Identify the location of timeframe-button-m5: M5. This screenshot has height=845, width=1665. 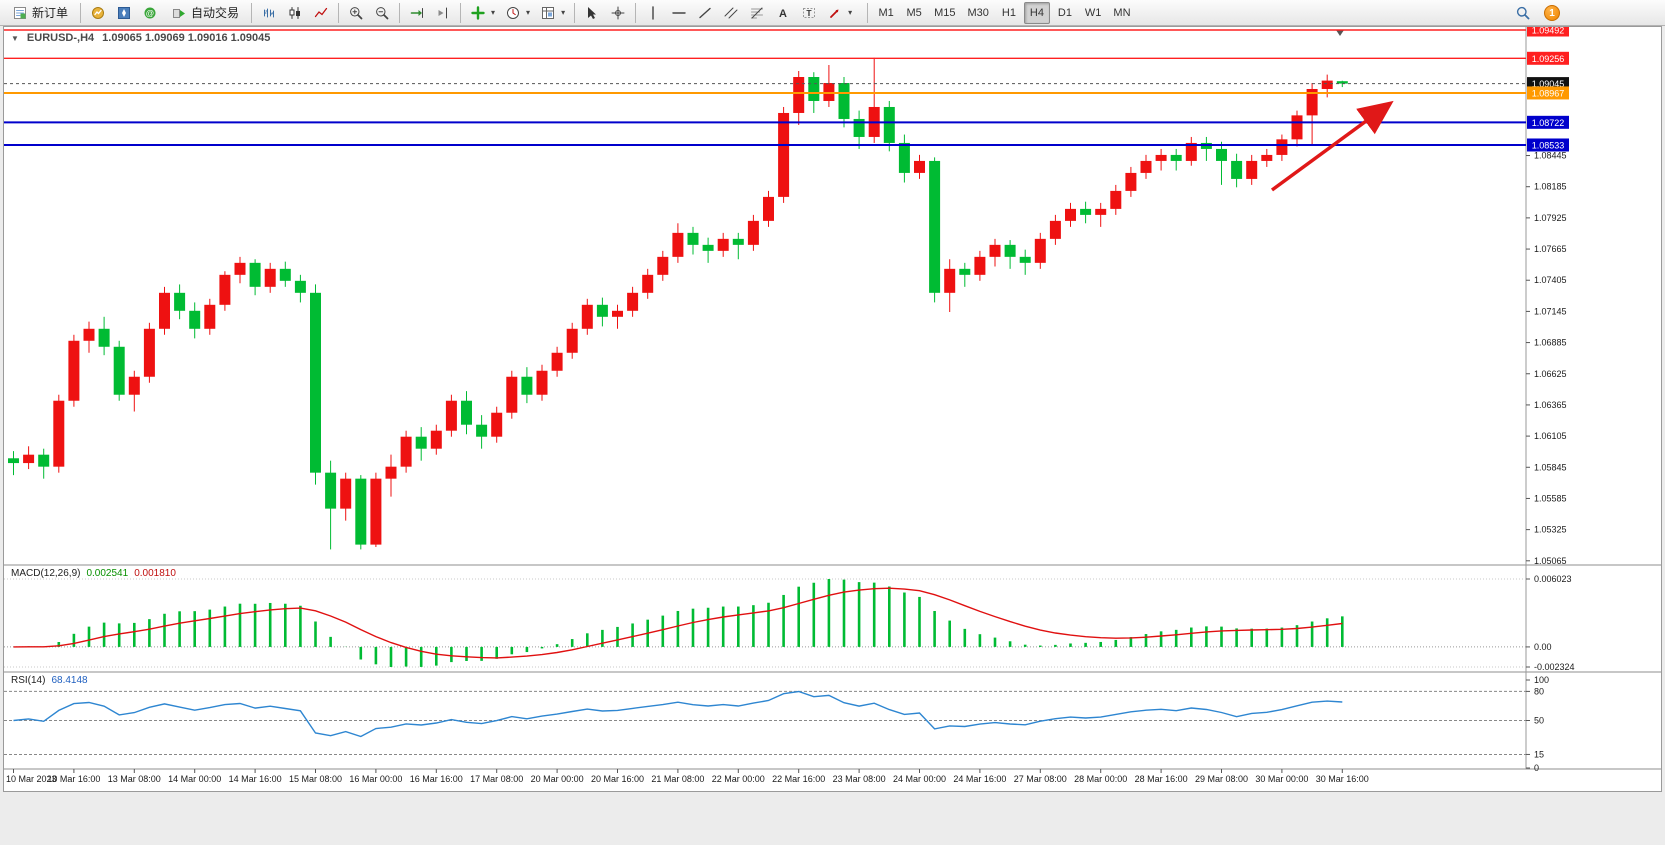
(914, 13).